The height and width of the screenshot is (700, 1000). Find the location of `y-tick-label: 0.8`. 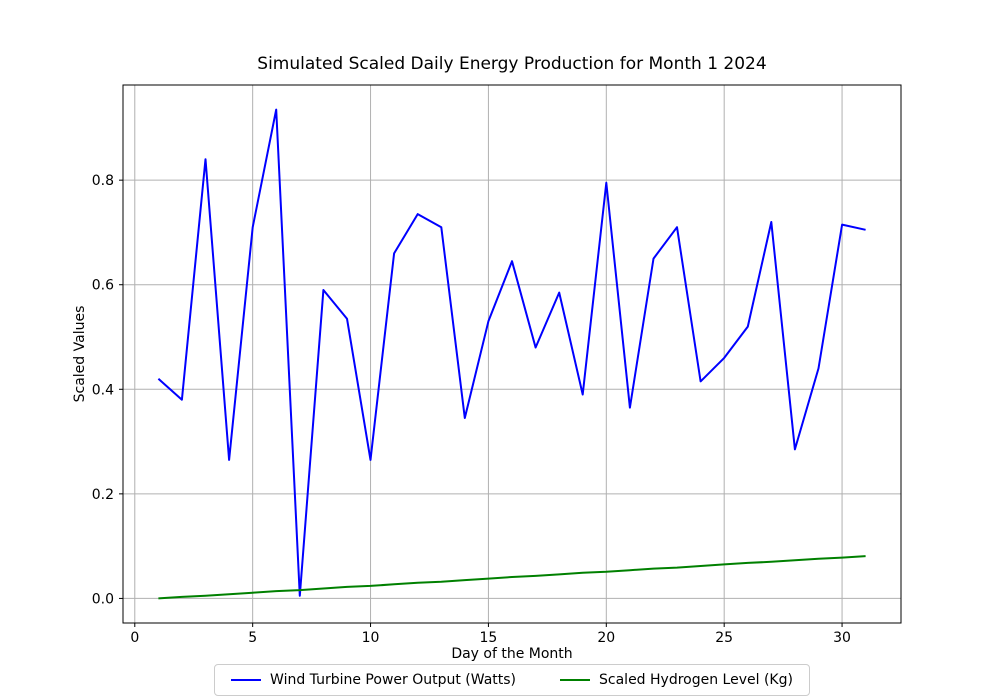

y-tick-label: 0.8 is located at coordinates (103, 181).